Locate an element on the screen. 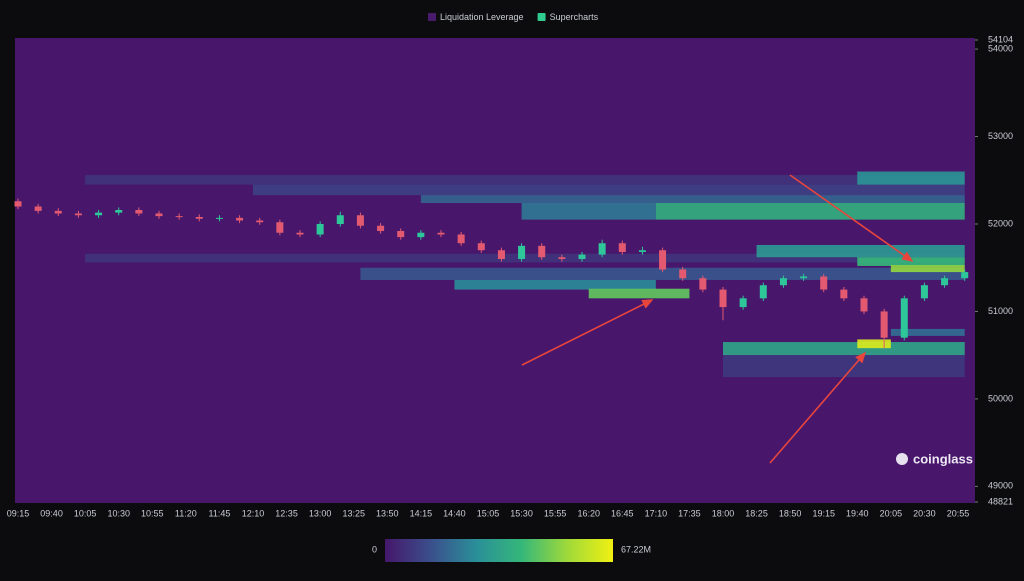 This screenshot has height=581, width=1024. legend-label: Liquidation Leverage is located at coordinates (482, 17).